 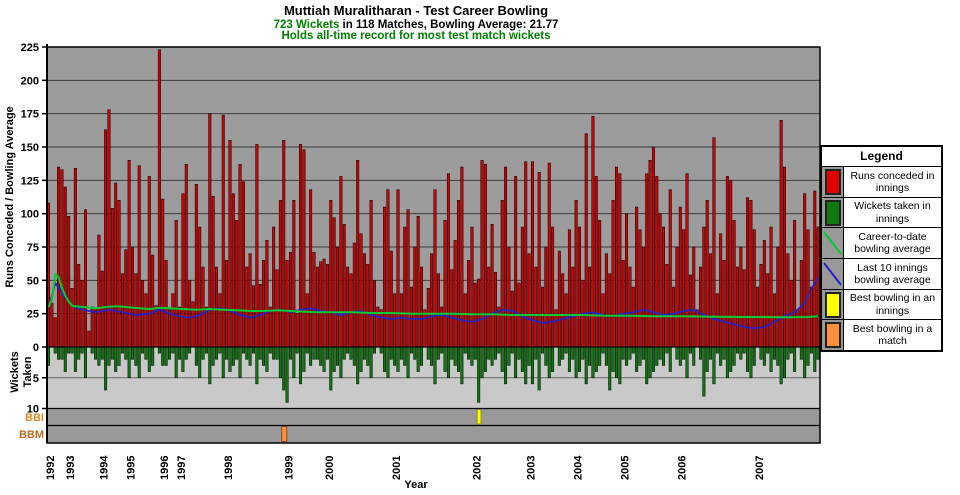 What do you see at coordinates (71, 468) in the screenshot?
I see `svg-text: 1993` at bounding box center [71, 468].